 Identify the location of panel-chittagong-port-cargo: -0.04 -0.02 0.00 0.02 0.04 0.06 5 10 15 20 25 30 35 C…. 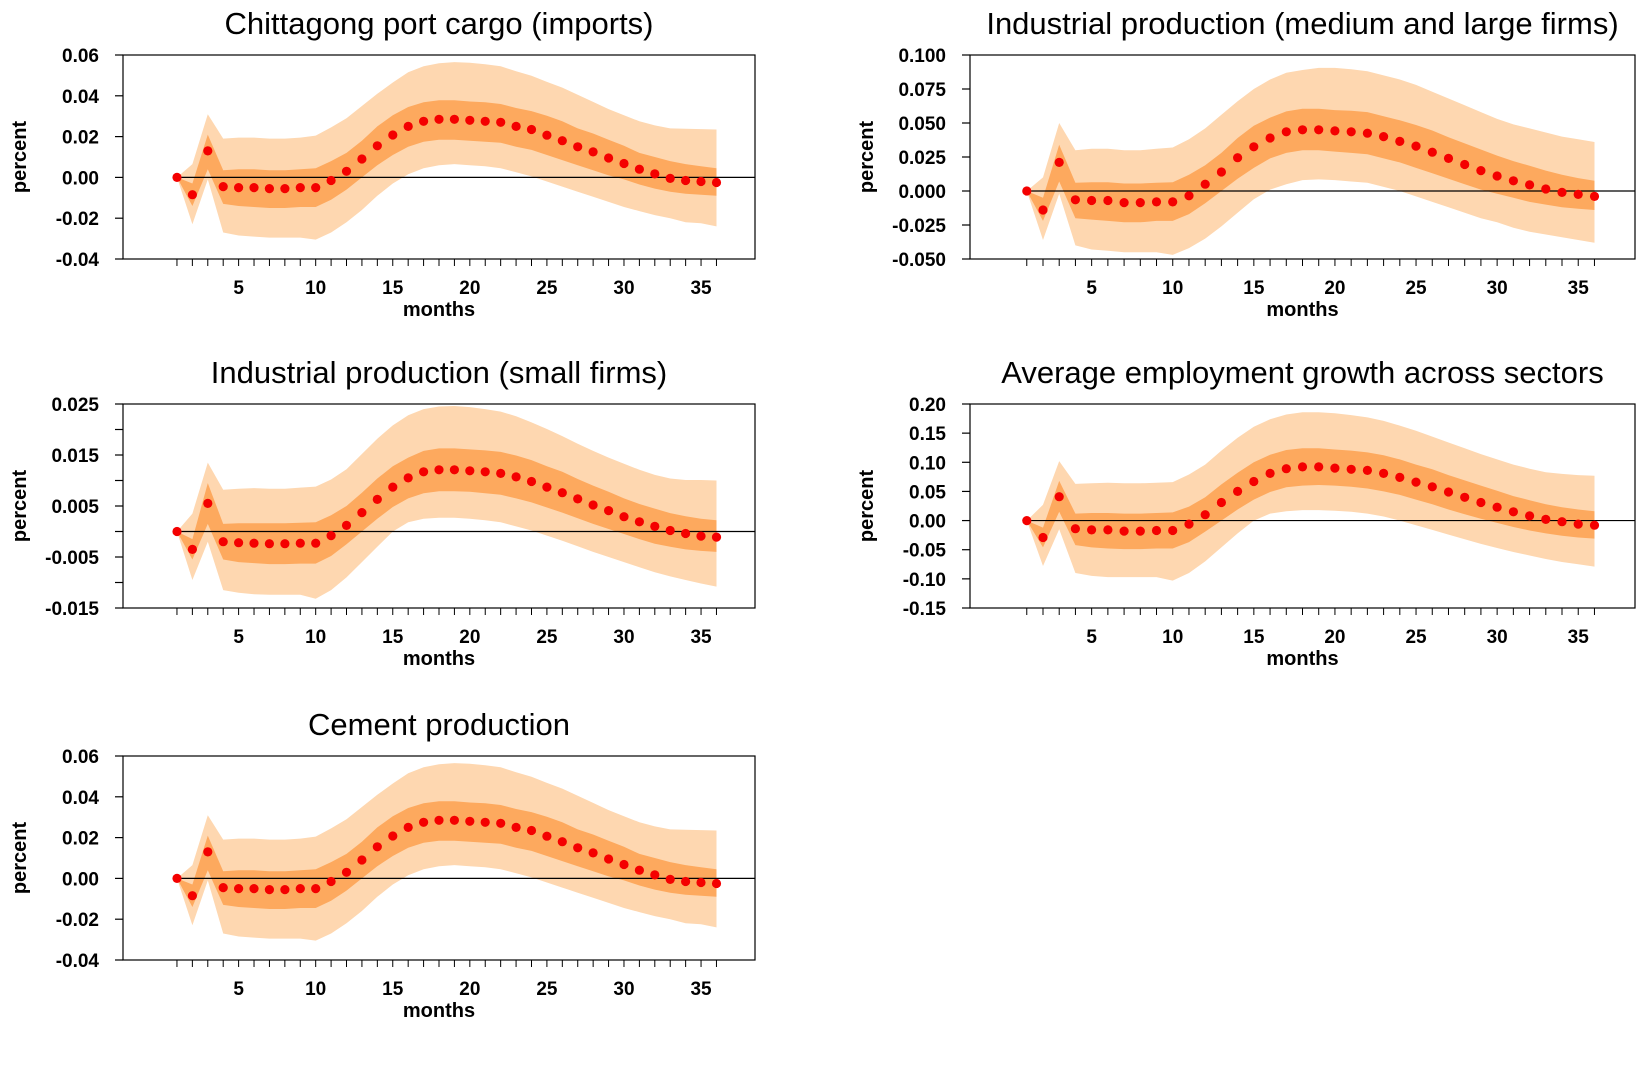
(382, 163).